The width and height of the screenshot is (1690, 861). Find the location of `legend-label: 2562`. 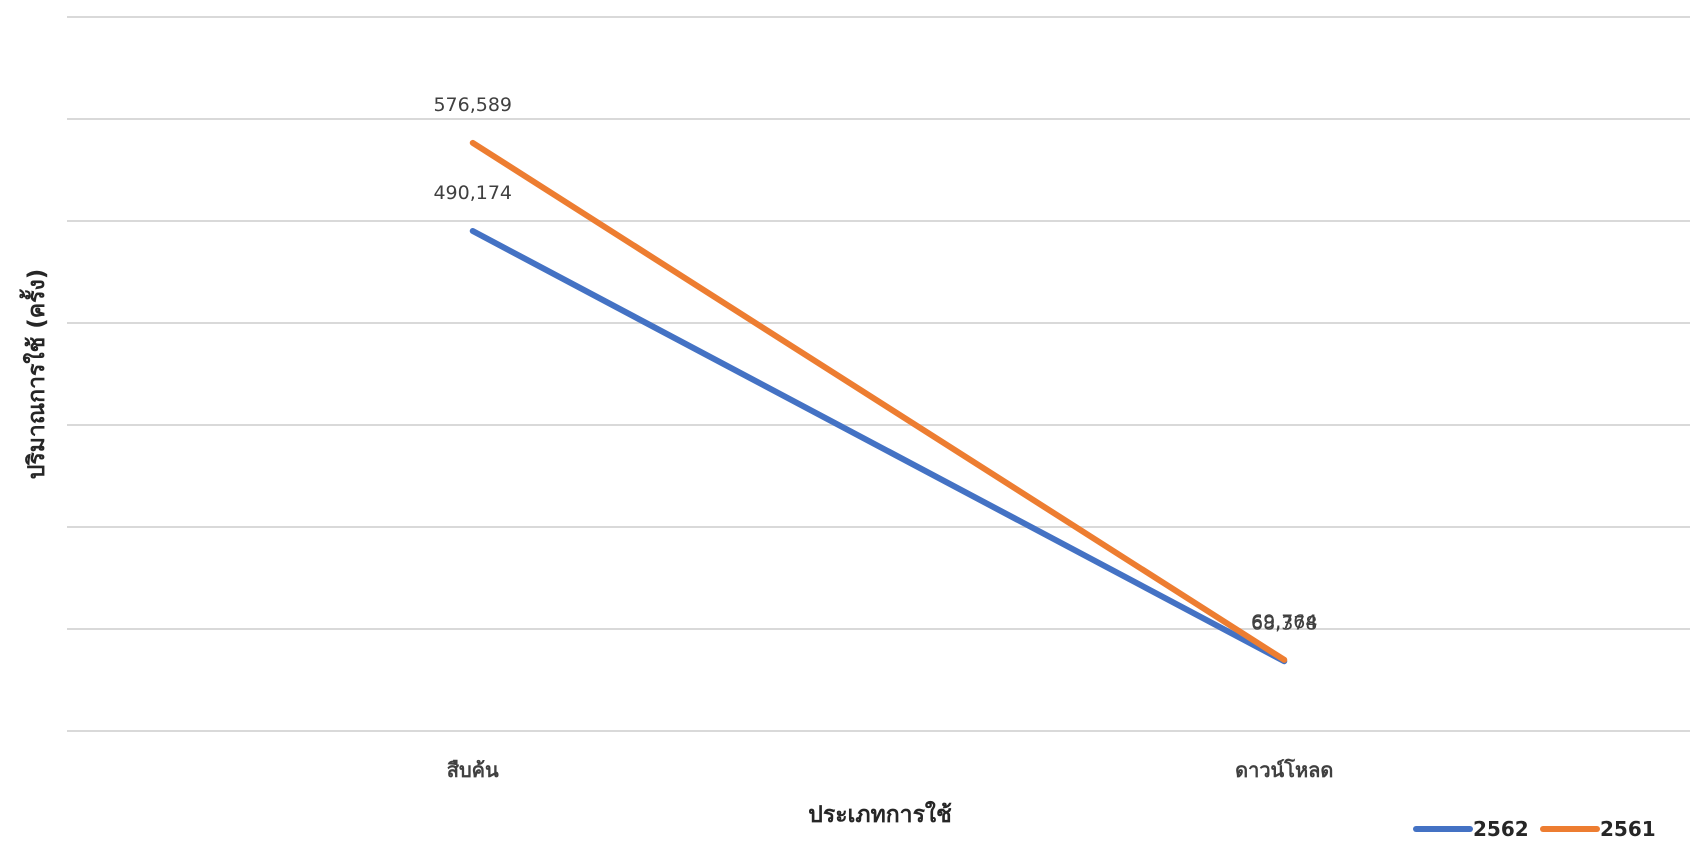

legend-label: 2562 is located at coordinates (1501, 829).